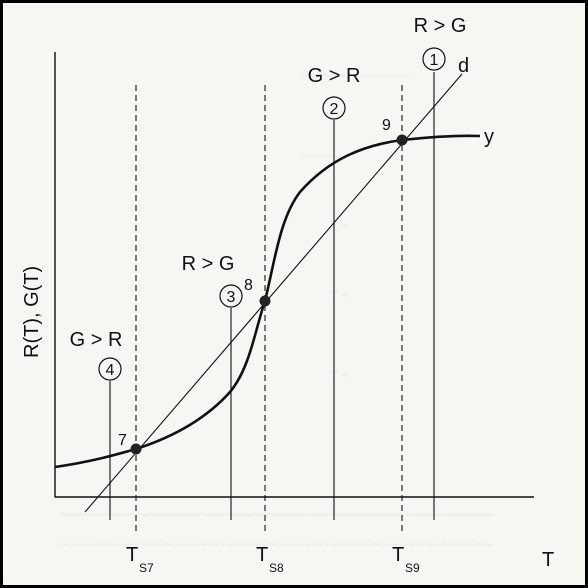 This screenshot has width=588, height=588. What do you see at coordinates (212, 280) in the screenshot?
I see `region-marker-3: 3 R > G` at bounding box center [212, 280].